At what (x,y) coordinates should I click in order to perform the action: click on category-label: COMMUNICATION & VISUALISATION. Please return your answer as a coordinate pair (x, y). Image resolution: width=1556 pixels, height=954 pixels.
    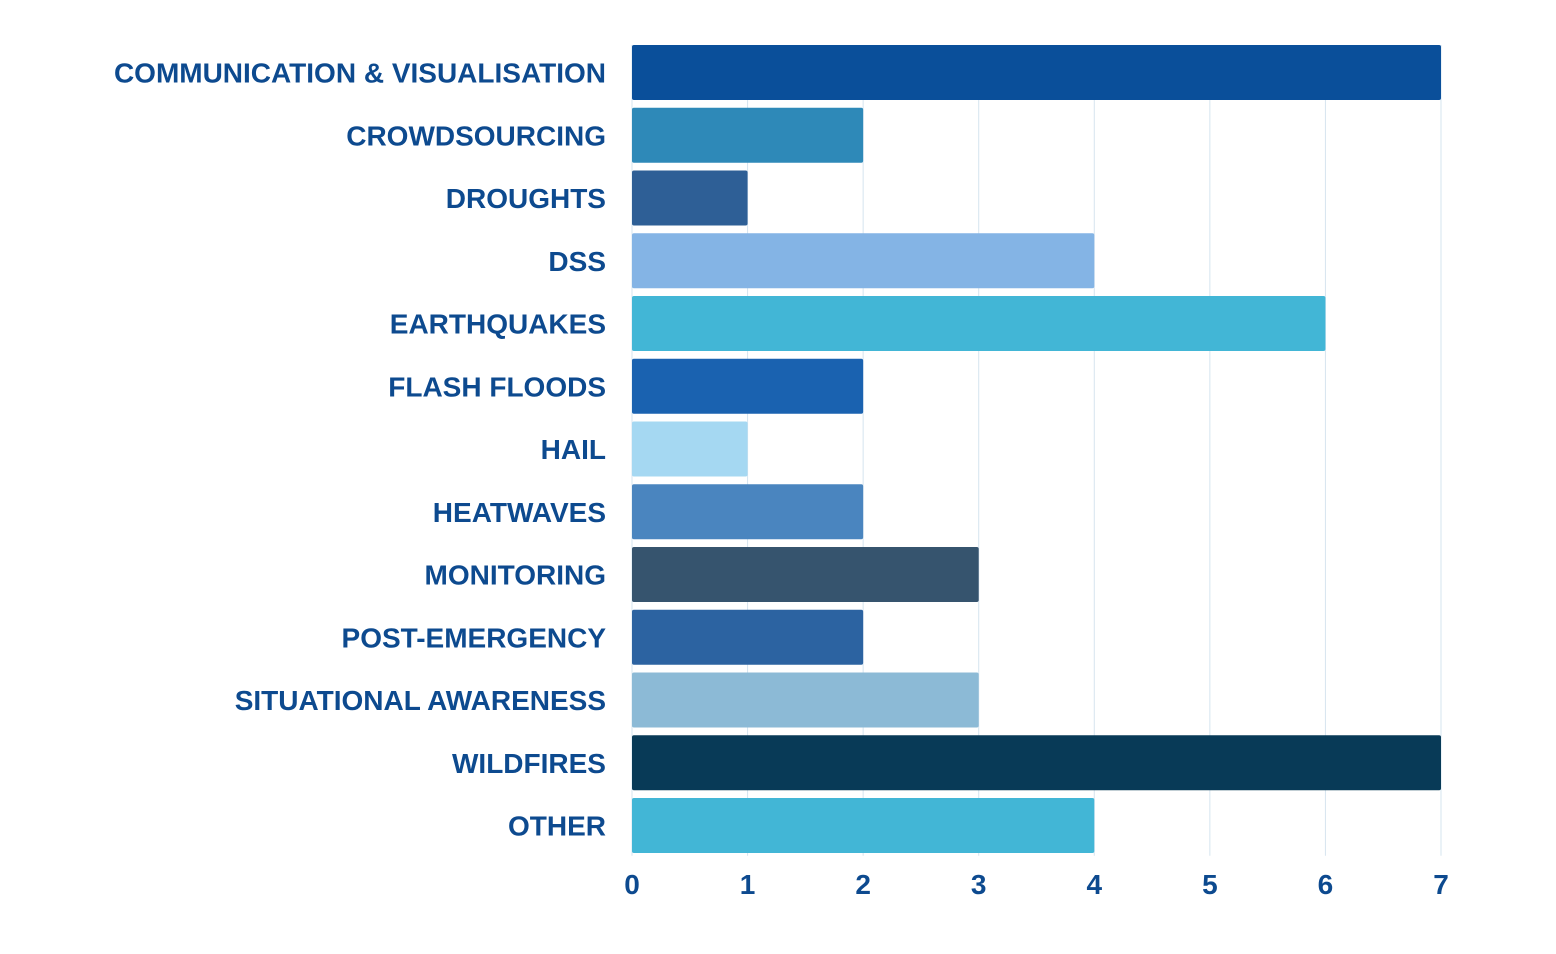
    Looking at the image, I should click on (360, 73).